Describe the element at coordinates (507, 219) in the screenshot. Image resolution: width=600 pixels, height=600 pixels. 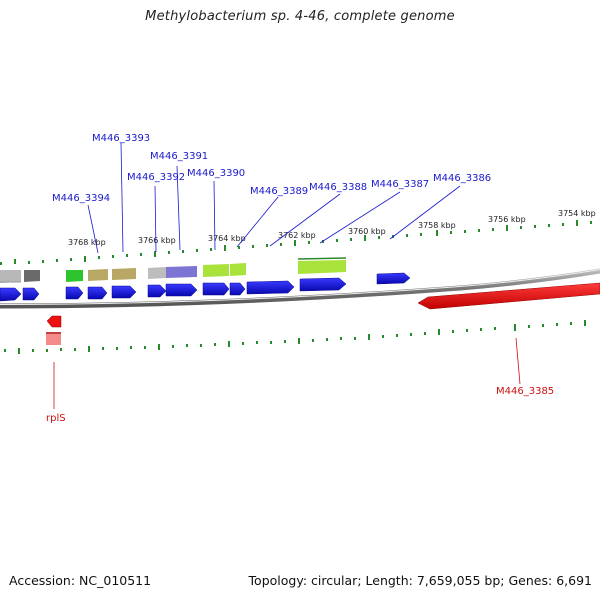
I see `scale-label: 3756 kbp` at that location.